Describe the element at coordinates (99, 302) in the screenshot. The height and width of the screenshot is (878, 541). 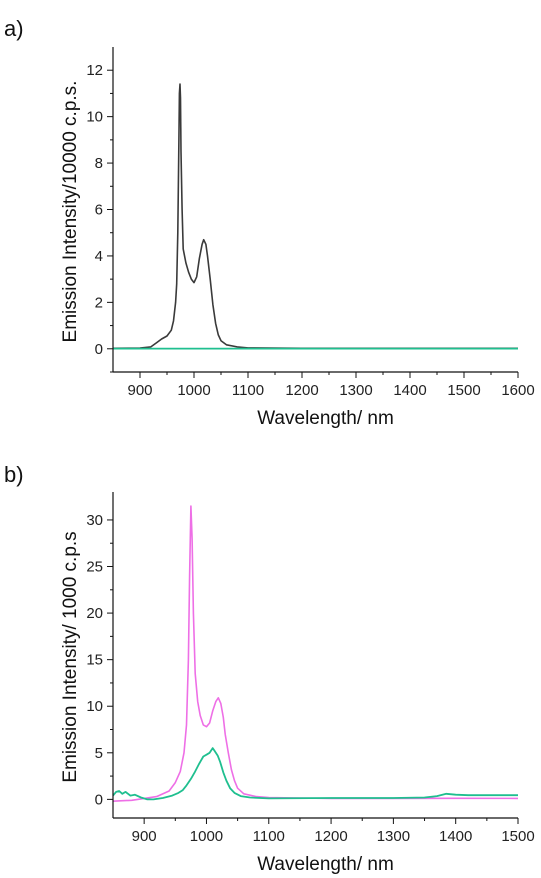
I see `y-tick-label: 2` at that location.